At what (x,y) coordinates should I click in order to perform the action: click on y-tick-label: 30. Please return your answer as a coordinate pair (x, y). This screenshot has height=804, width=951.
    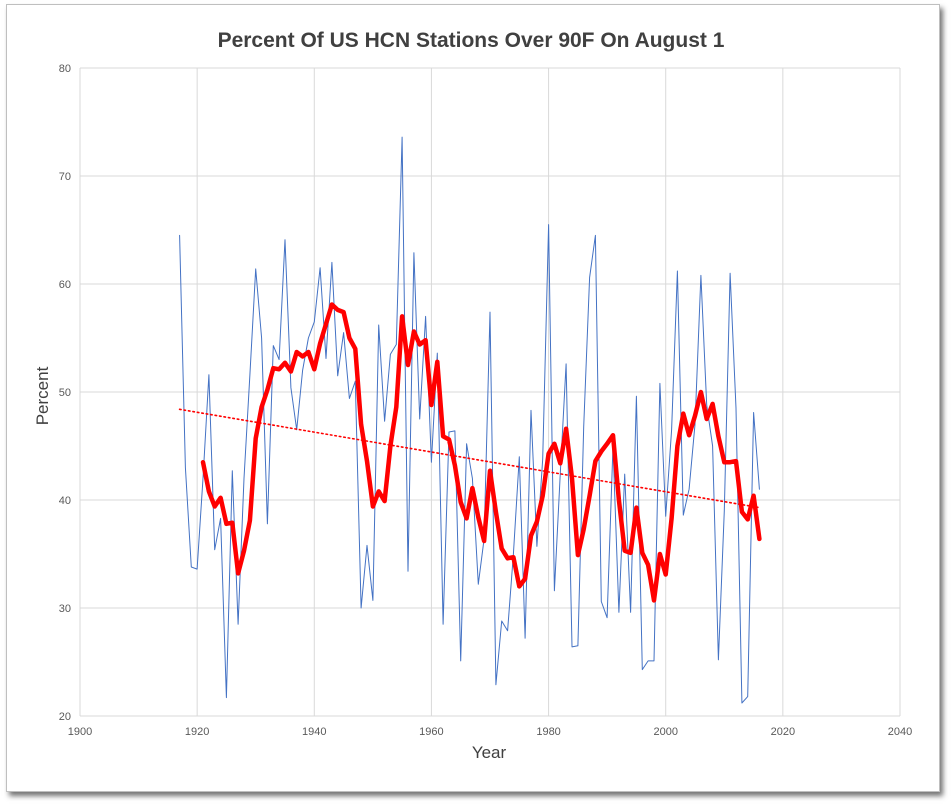
    Looking at the image, I should click on (65, 609).